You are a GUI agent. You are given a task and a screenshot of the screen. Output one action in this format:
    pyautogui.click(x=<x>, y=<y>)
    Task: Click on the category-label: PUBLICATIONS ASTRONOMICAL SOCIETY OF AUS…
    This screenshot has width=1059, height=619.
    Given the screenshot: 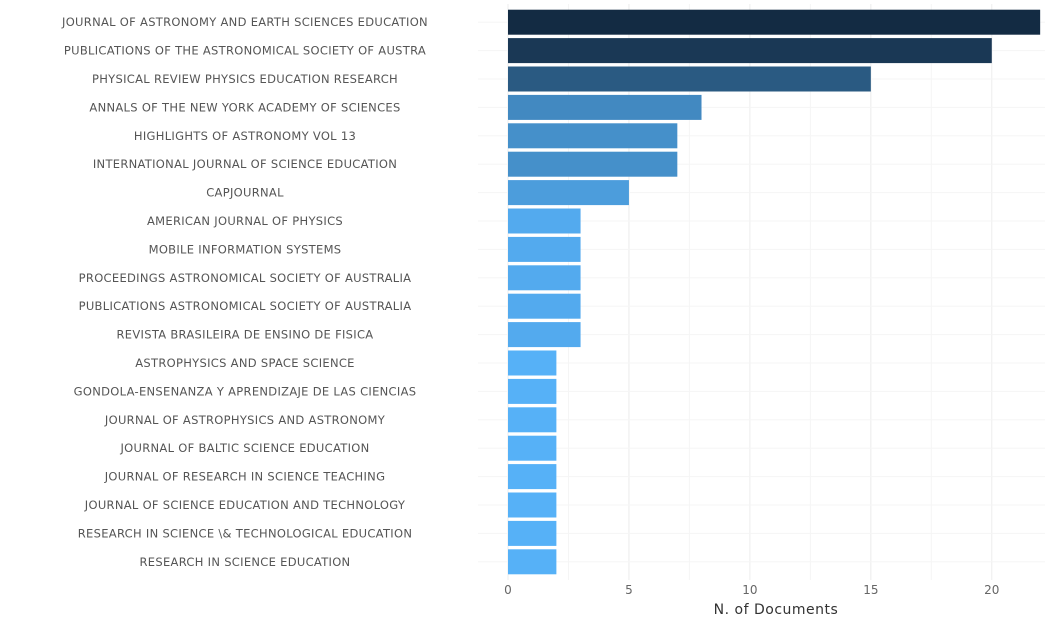 What is the action you would take?
    pyautogui.click(x=245, y=306)
    